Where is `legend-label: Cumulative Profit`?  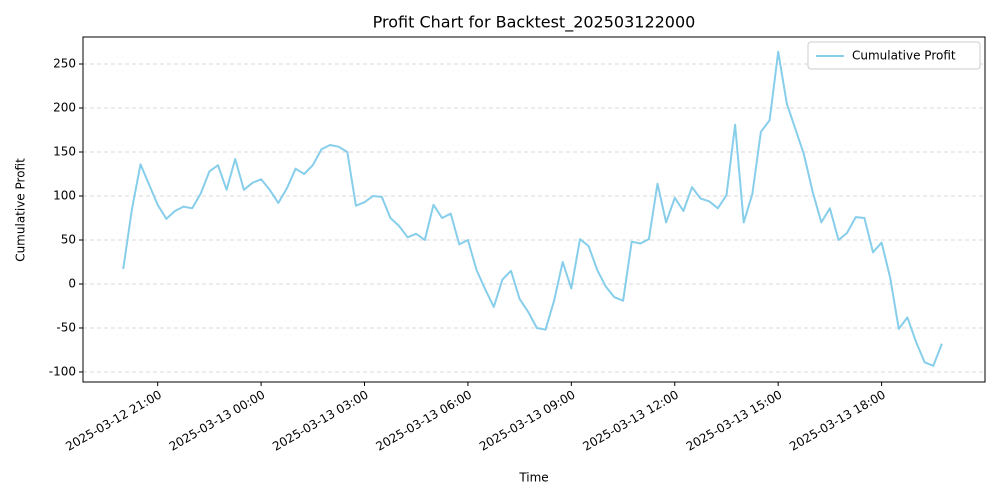
legend-label: Cumulative Profit is located at coordinates (904, 56).